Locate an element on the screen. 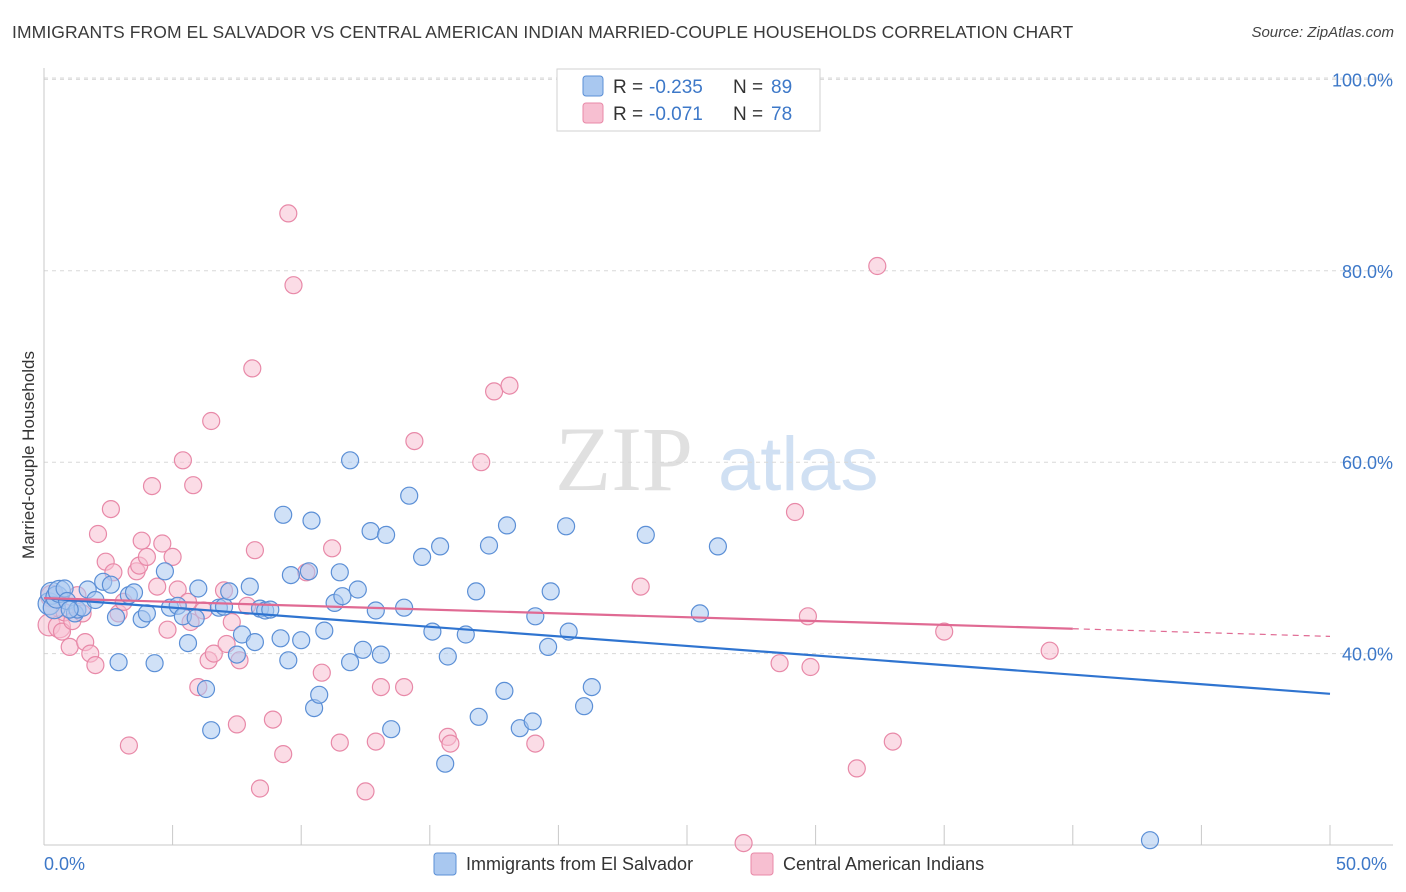  legend-r-value-blue: -0.235 is located at coordinates (676, 87).